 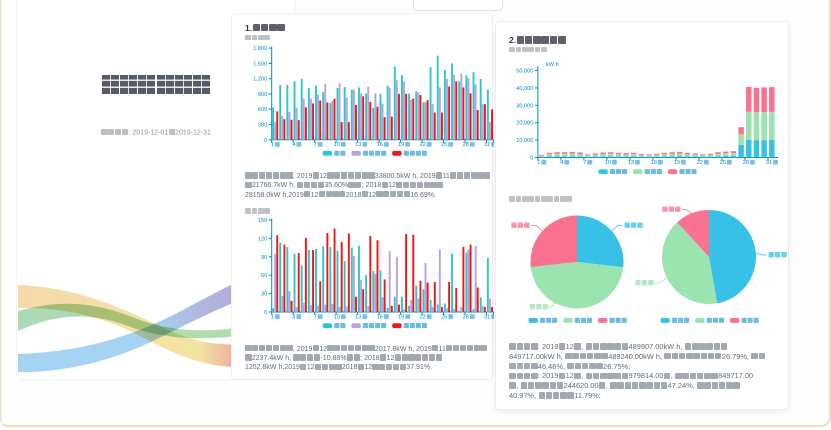 What do you see at coordinates (552, 65) in the screenshot?
I see `svg-text: kW h` at bounding box center [552, 65].